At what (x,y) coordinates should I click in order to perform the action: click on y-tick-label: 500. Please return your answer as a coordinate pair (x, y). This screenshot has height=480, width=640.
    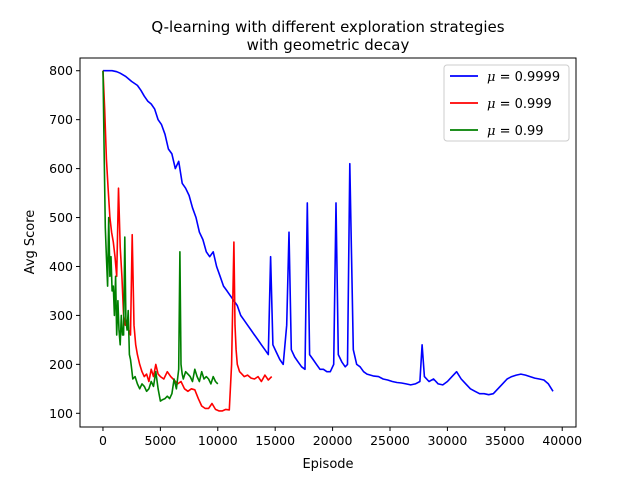
    Looking at the image, I should click on (61, 217).